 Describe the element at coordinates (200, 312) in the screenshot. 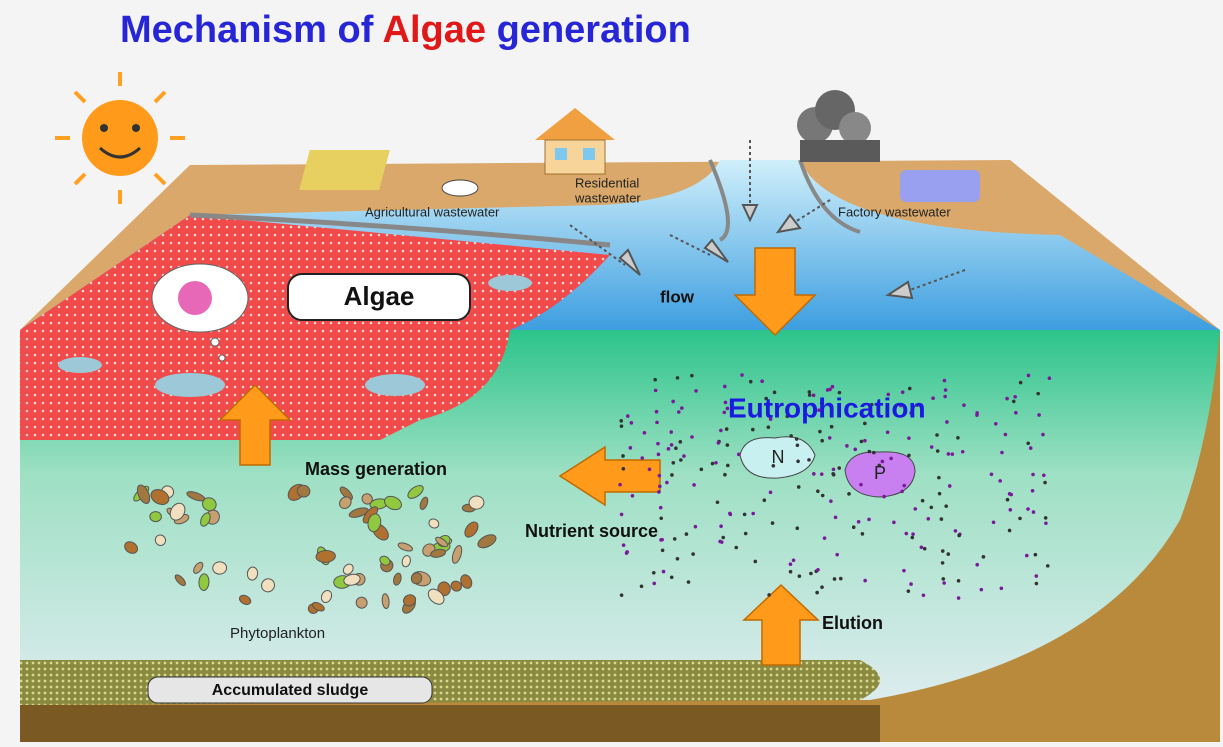

I see `algae-bubble` at that location.